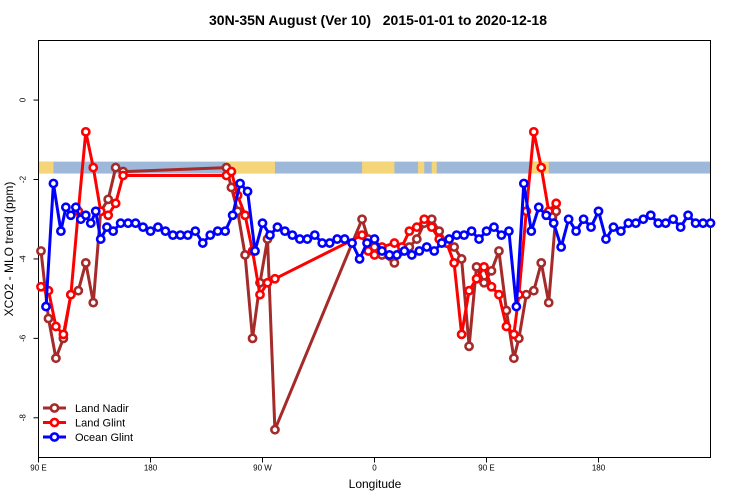 Image resolution: width=750 pixels, height=500 pixels. What do you see at coordinates (104, 438) in the screenshot?
I see `legend-label: Ocean Glint` at bounding box center [104, 438].